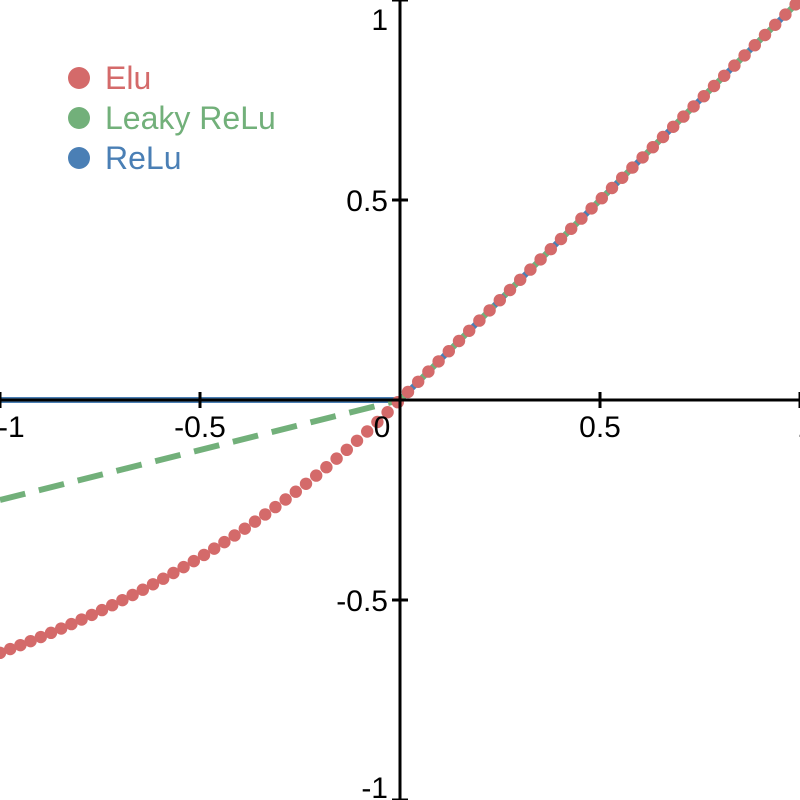  What do you see at coordinates (367, 201) in the screenshot?
I see `y-tick-label-0p5: 0.5` at bounding box center [367, 201].